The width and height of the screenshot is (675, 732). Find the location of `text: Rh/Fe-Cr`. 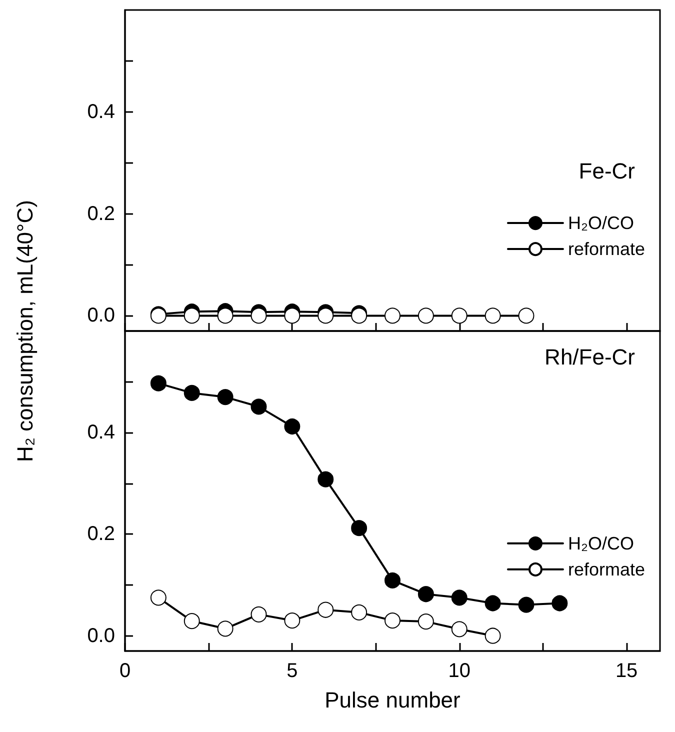

text: Rh/Fe-Cr is located at coordinates (590, 357).